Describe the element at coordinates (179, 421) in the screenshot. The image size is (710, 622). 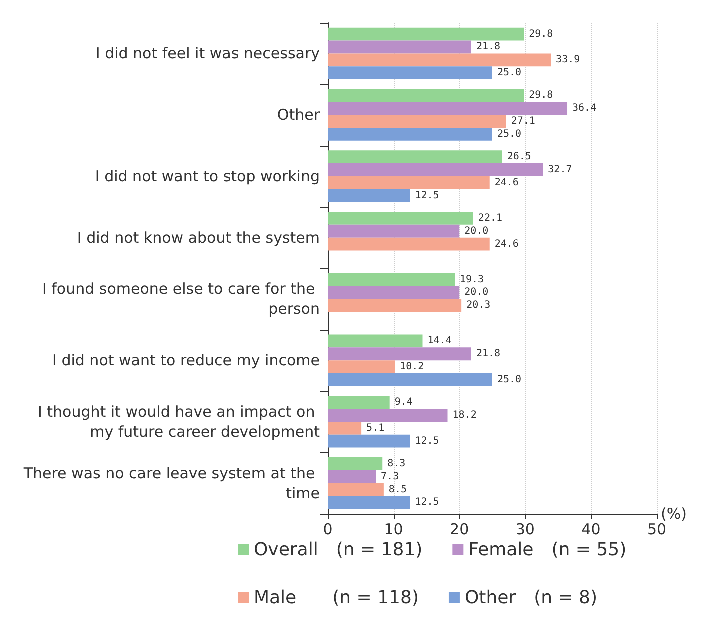
I see `y-tick-label: I thought it would have an impact on my future career development` at that location.